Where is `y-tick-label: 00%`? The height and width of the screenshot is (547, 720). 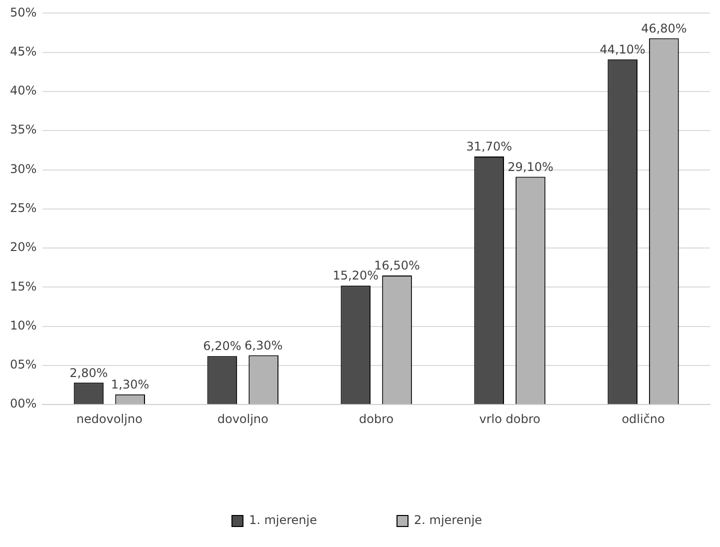 y-tick-label: 00% is located at coordinates (23, 403).